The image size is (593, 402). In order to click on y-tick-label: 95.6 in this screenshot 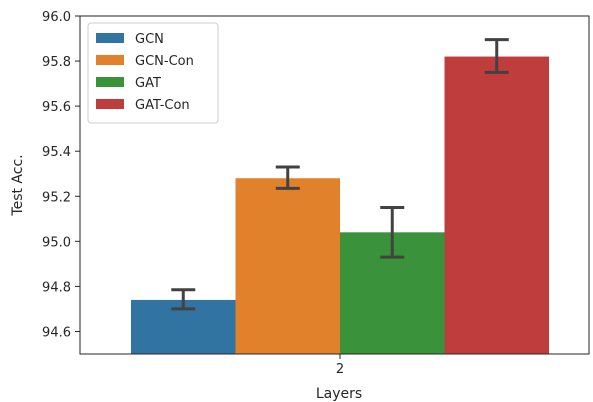, I will do `click(56, 107)`.